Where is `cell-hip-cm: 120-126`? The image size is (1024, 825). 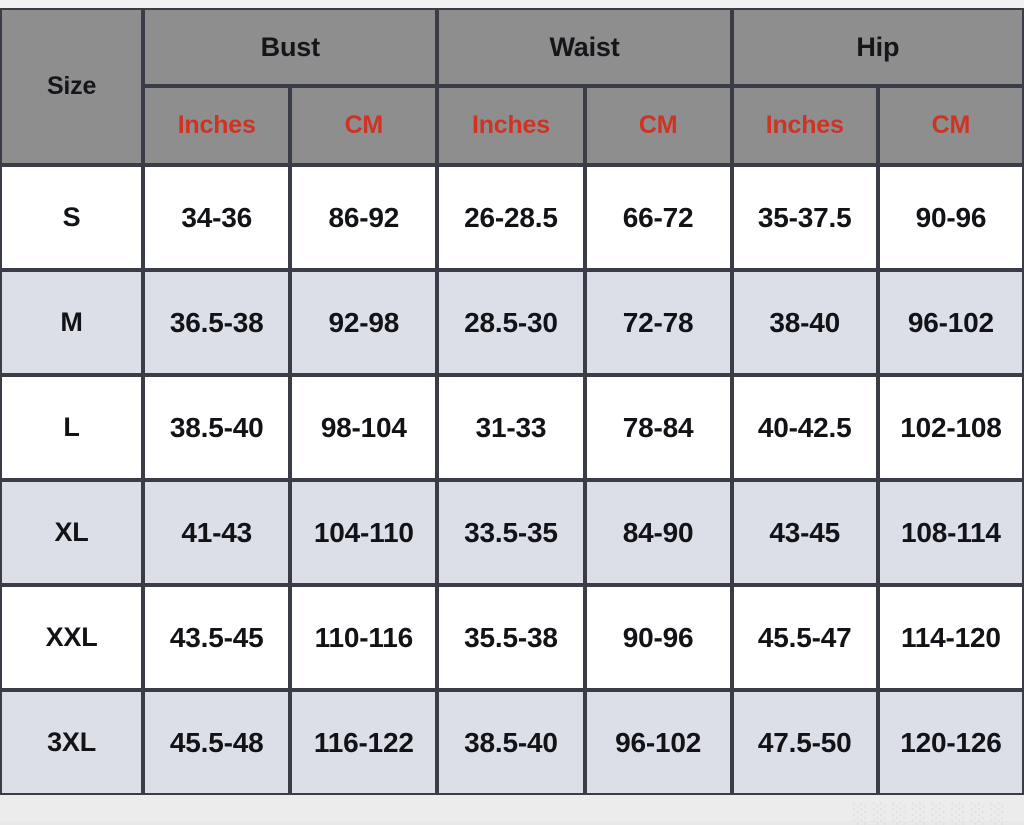 cell-hip-cm: 120-126 is located at coordinates (950, 742).